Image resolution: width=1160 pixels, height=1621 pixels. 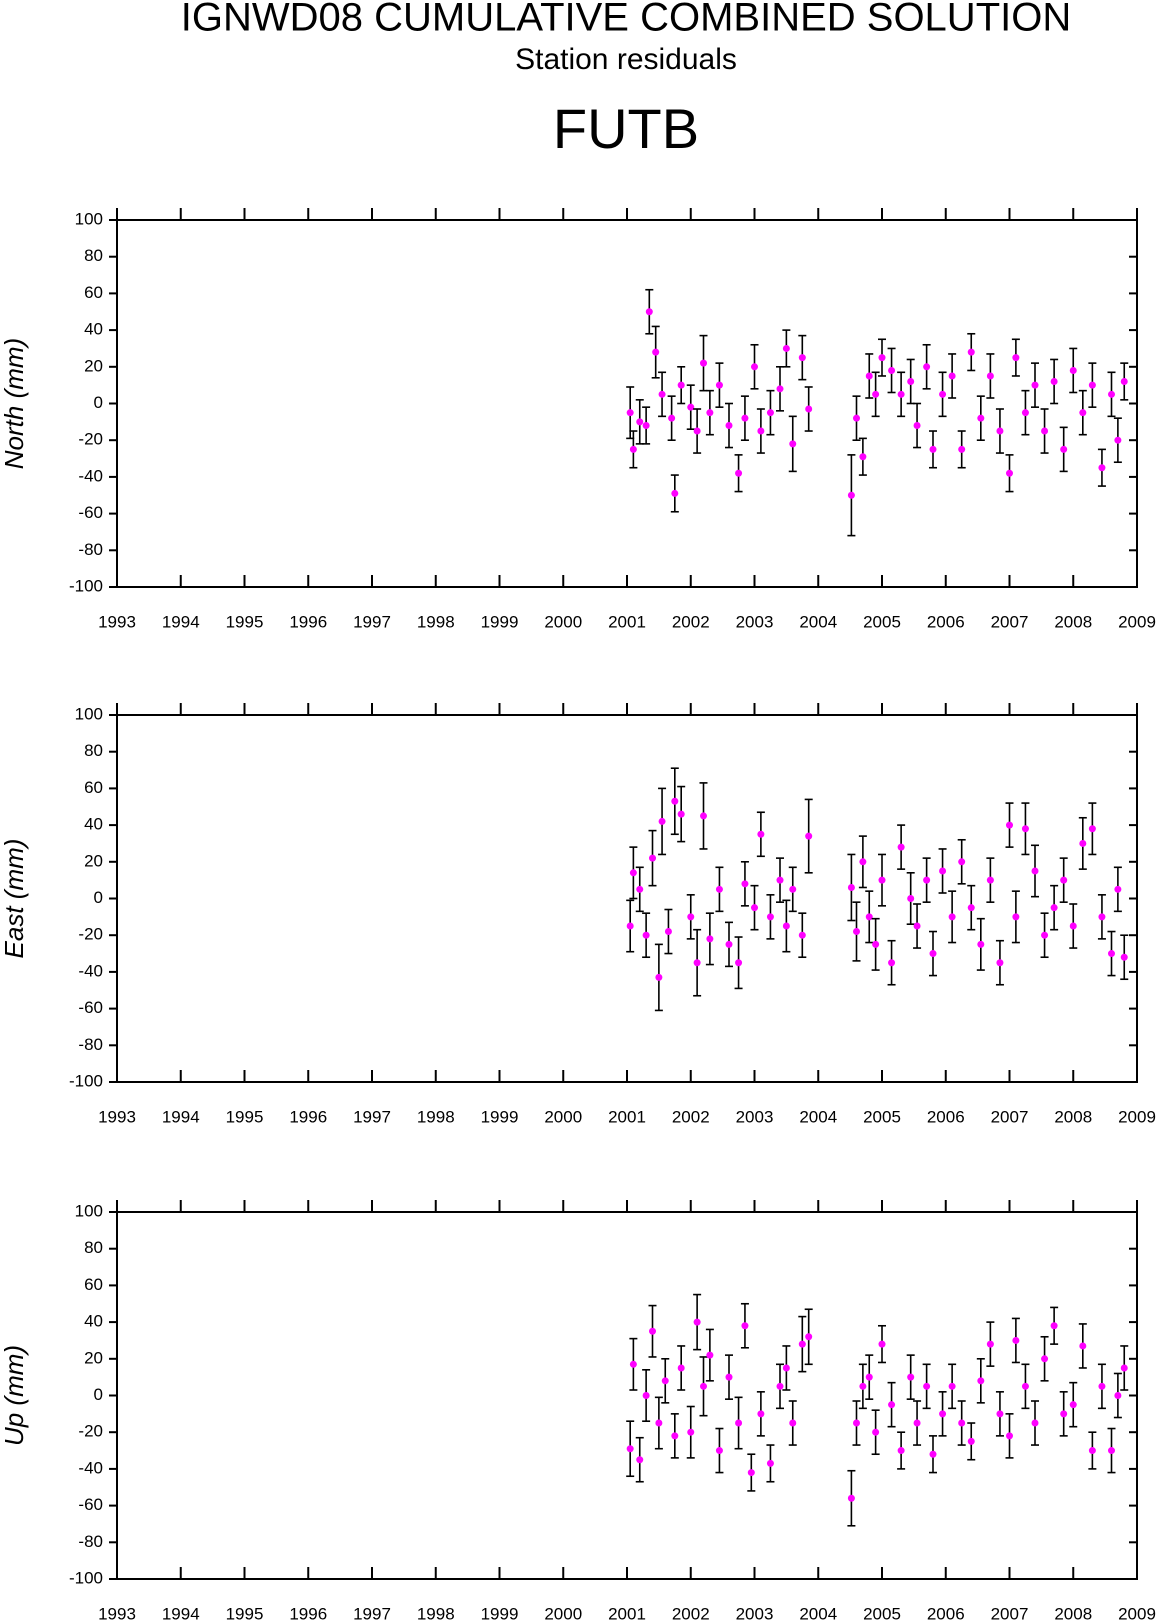 I want to click on x-tick-label: 2000, so click(x=563, y=1116).